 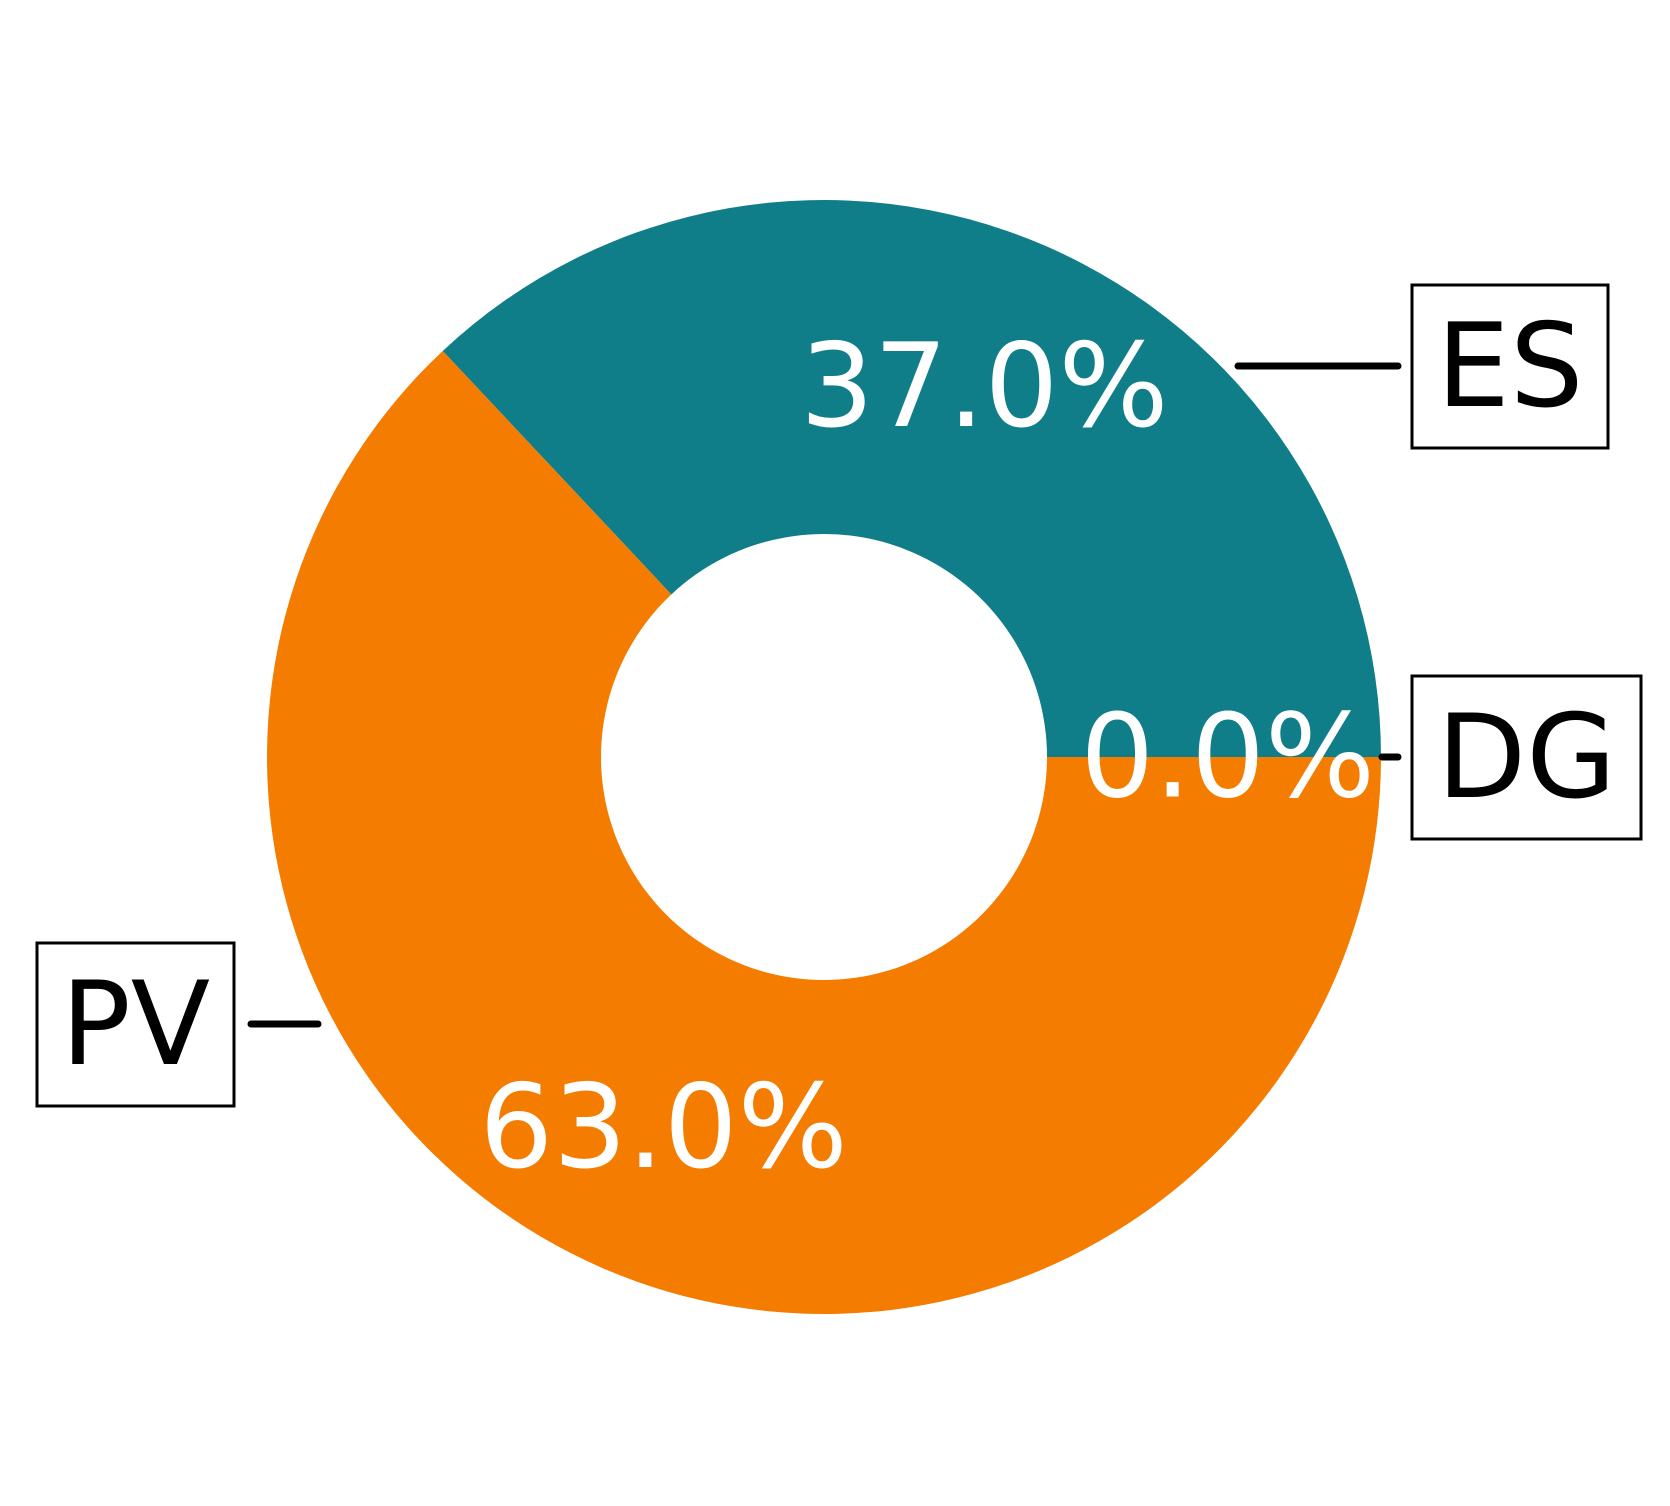 I want to click on percent-label-es: 37.0%, so click(x=984, y=386).